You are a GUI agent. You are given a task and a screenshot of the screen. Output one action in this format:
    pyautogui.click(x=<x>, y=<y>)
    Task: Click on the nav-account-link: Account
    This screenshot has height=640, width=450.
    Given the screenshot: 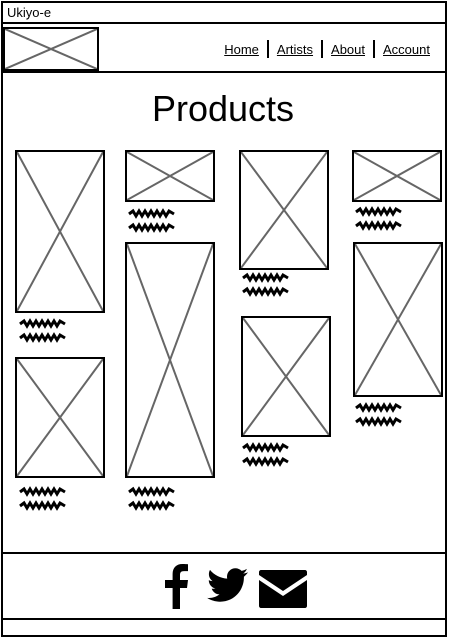 What is the action you would take?
    pyautogui.click(x=406, y=49)
    